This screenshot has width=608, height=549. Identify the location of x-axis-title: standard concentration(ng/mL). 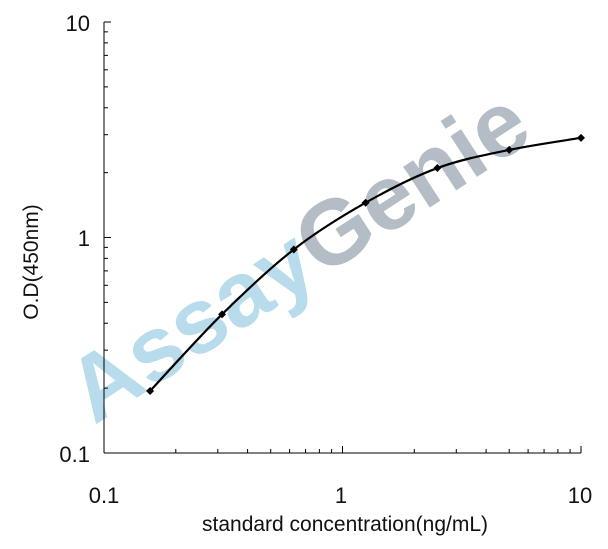
(345, 524).